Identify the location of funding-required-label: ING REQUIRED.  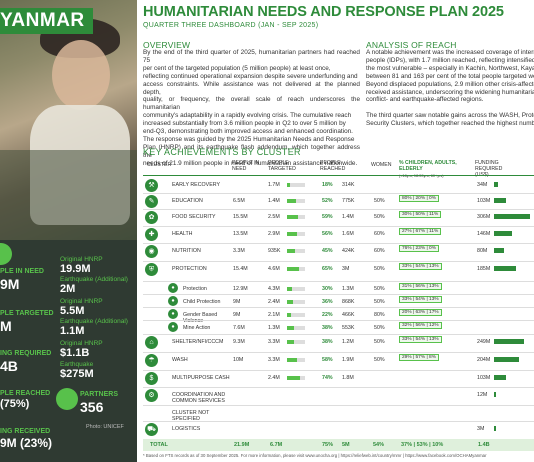
(26, 353).